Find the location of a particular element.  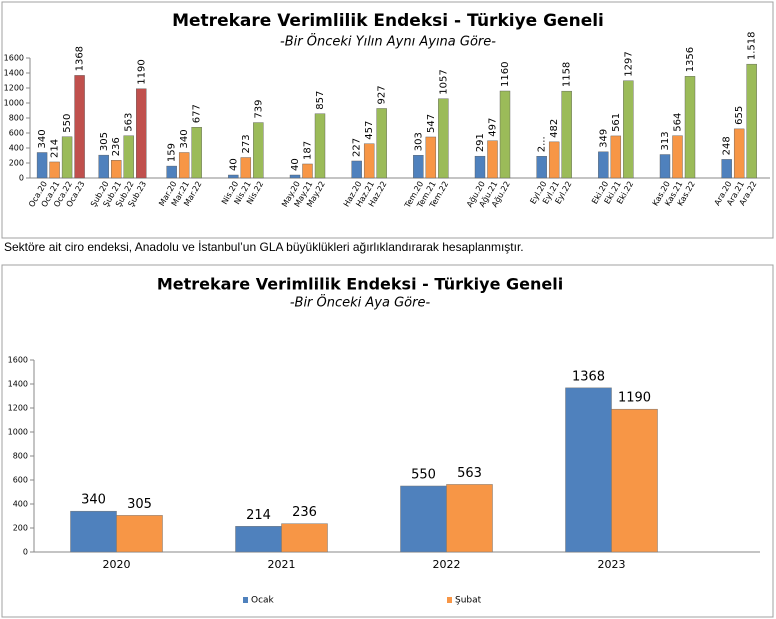

value-label: 214 is located at coordinates (55, 148).